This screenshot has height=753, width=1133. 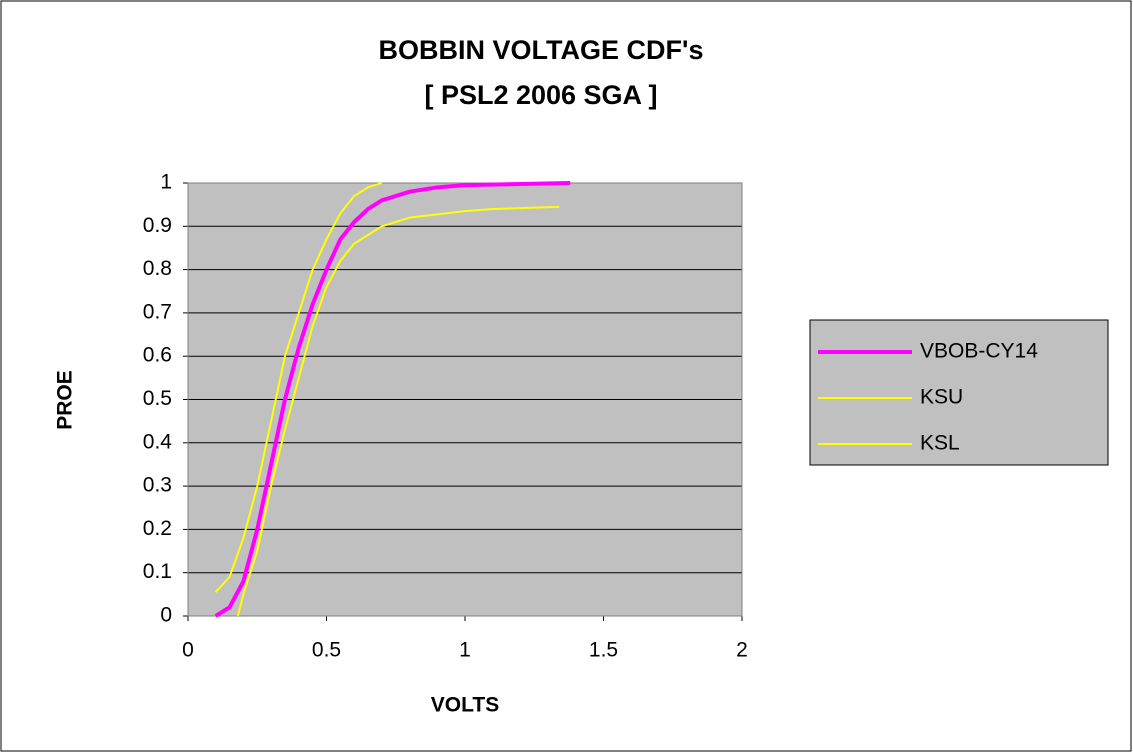 What do you see at coordinates (157, 311) in the screenshot?
I see `y-tick-label: 0.7` at bounding box center [157, 311].